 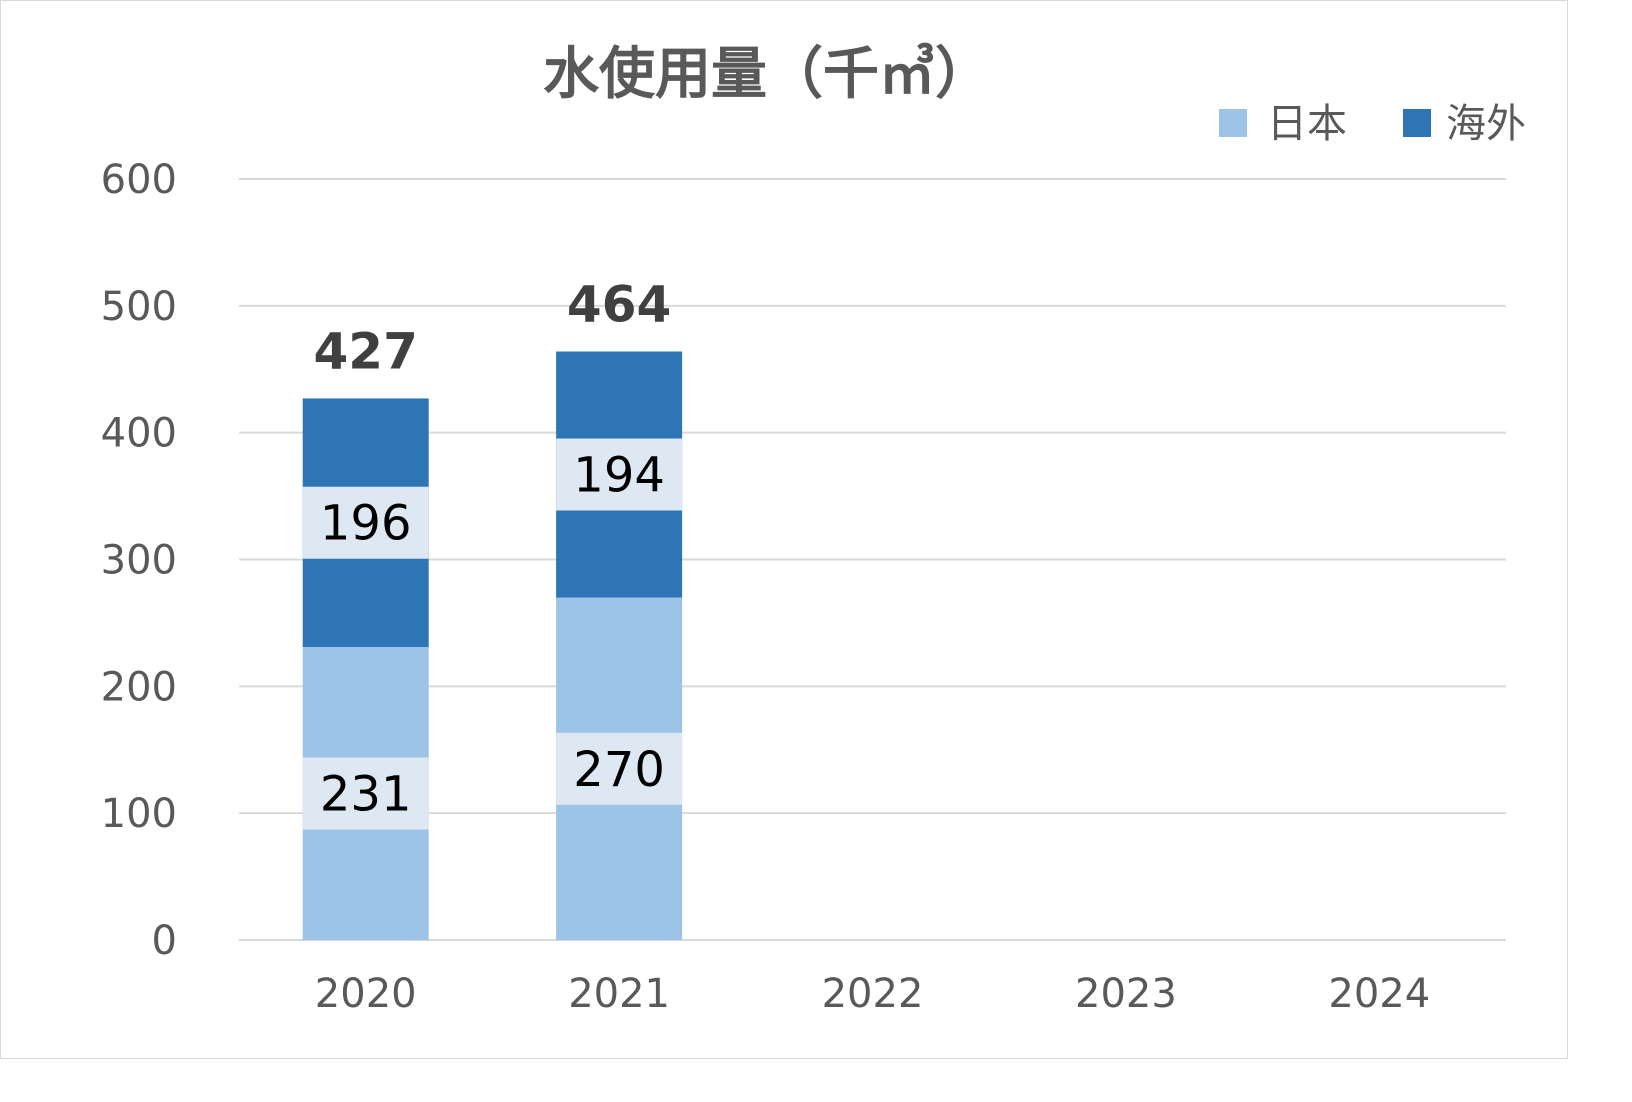 I want to click on total-label: 464, so click(x=619, y=304).